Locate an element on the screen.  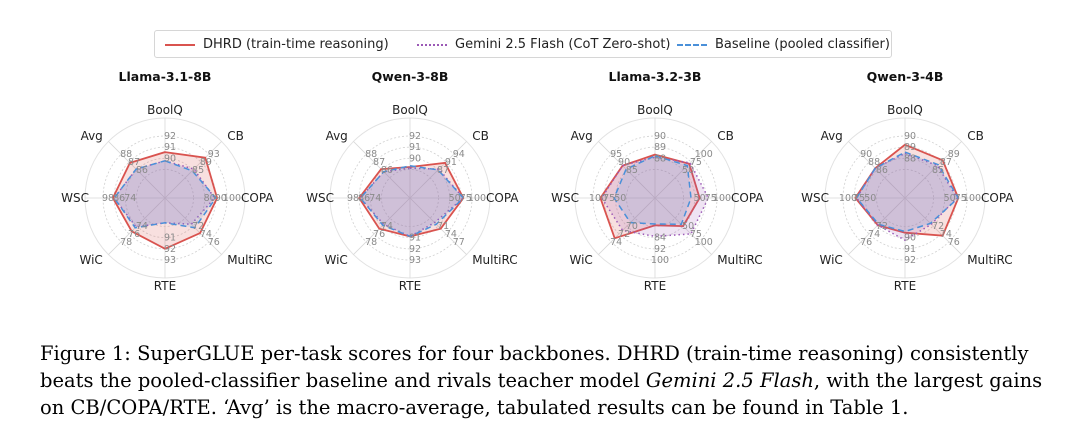
radar-tick-label: 94 is located at coordinates (459, 154).